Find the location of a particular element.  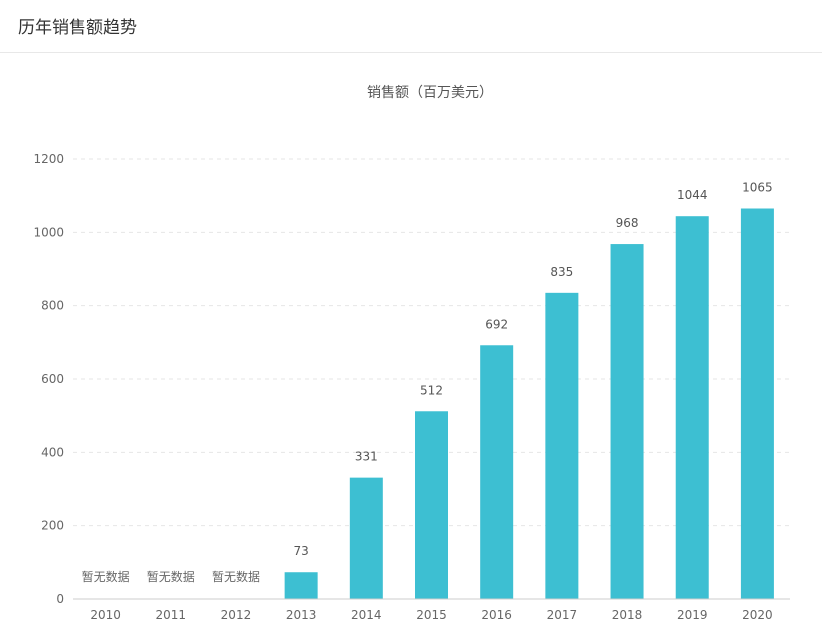

y-tick-label: 0 is located at coordinates (60, 599).